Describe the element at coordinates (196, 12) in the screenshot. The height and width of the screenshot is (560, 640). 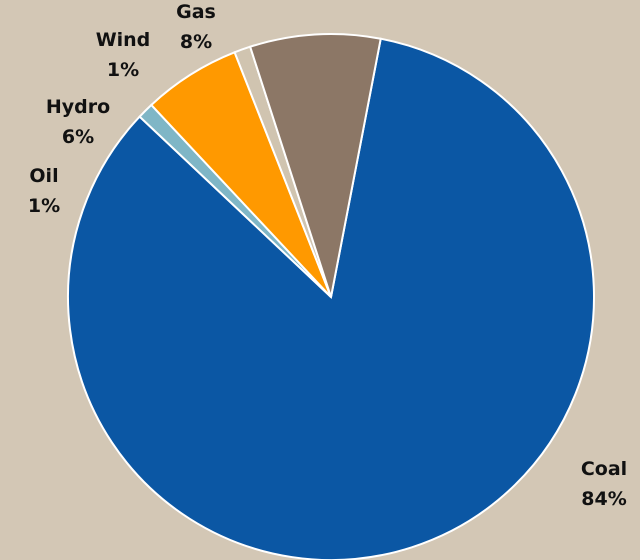
I see `slice-name-gas: Gas` at that location.